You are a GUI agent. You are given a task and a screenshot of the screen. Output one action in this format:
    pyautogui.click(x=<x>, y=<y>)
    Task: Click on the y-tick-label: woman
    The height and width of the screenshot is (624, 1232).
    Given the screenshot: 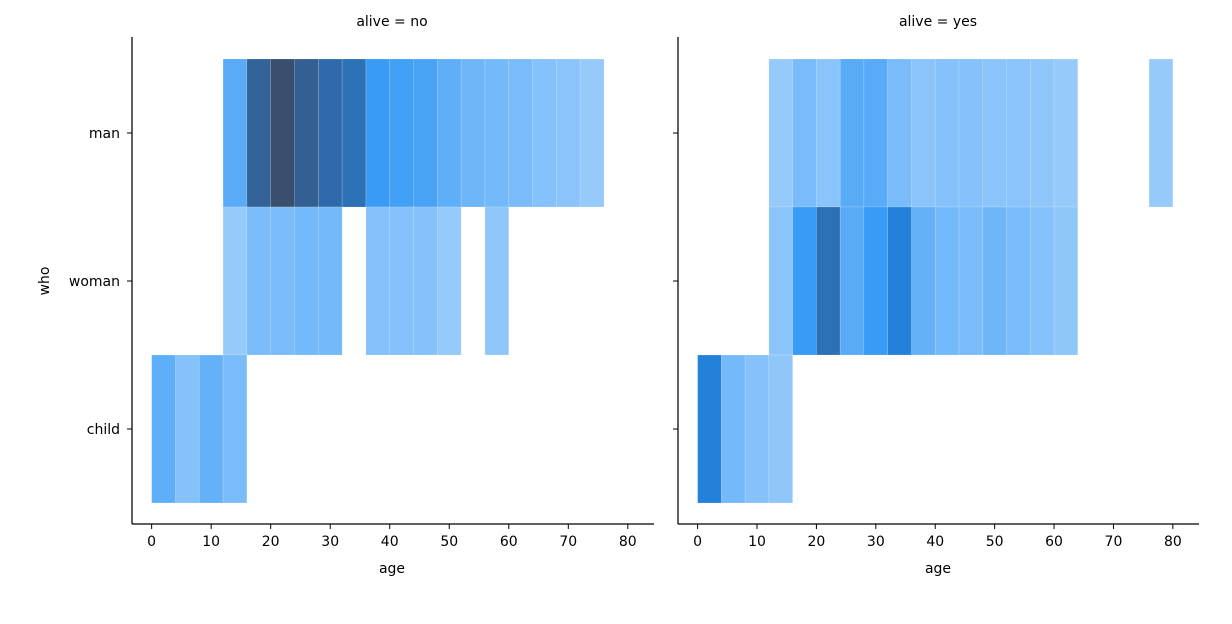 What is the action you would take?
    pyautogui.click(x=94, y=282)
    